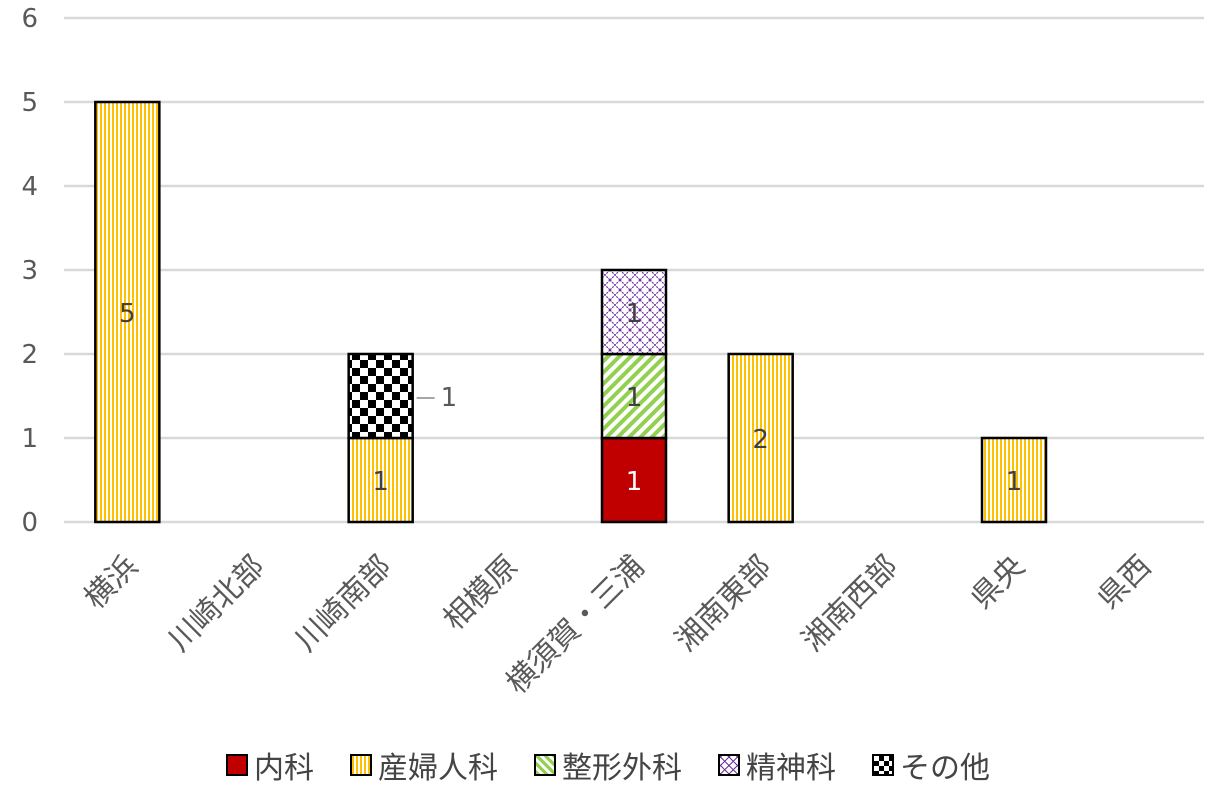 The height and width of the screenshot is (788, 1216). What do you see at coordinates (29, 355) in the screenshot?
I see `y-tick-label: 2` at bounding box center [29, 355].